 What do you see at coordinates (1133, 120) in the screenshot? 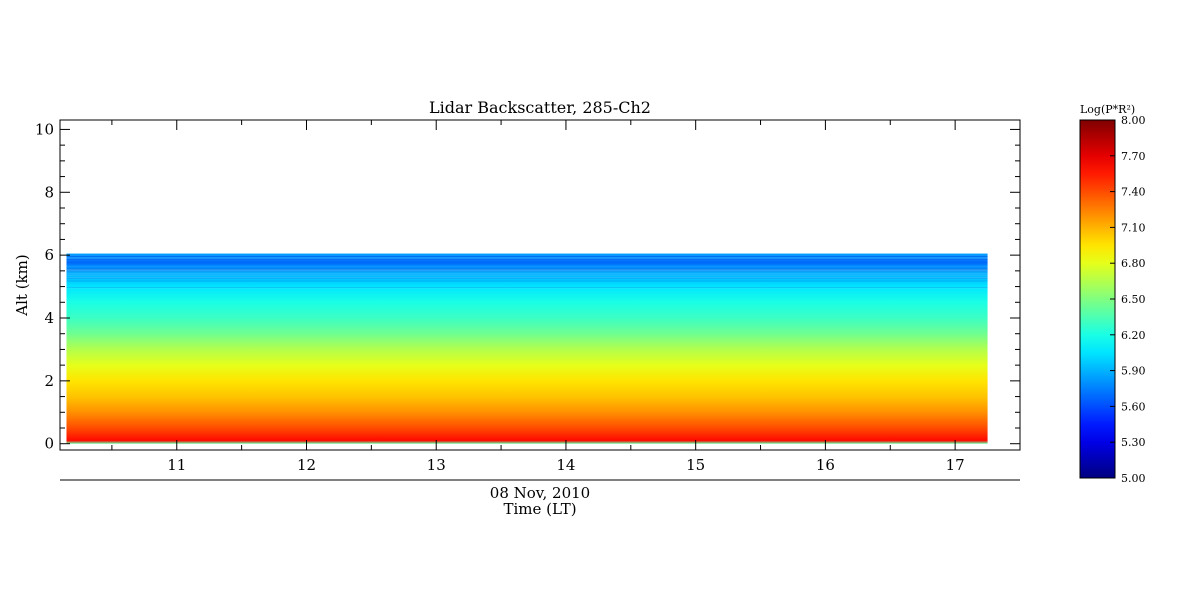
I see `colorbar-tick-label: 8.00` at bounding box center [1133, 120].